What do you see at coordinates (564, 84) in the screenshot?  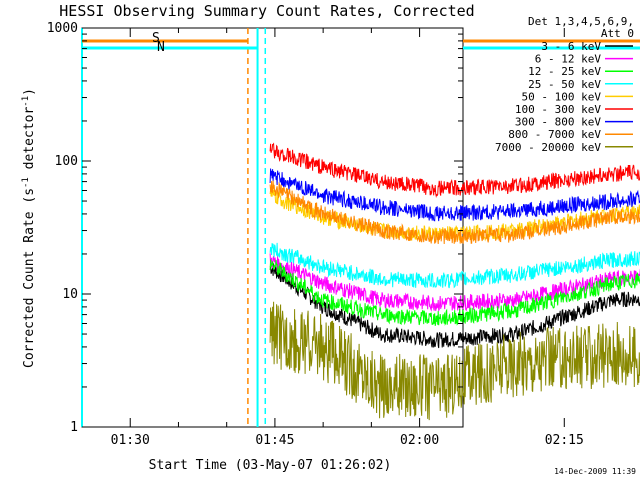 I see `legend-label-3: 25 - 50 keV` at bounding box center [564, 84].